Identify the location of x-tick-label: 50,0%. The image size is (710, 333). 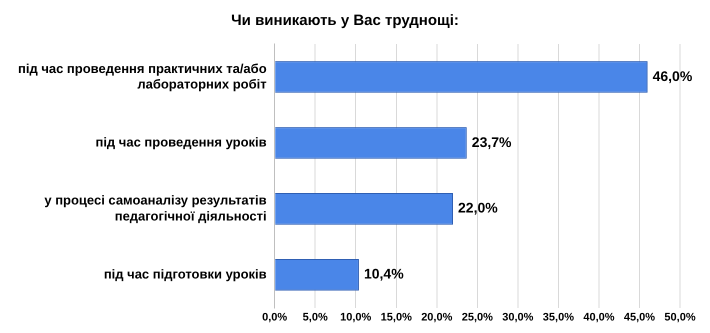
(680, 317).